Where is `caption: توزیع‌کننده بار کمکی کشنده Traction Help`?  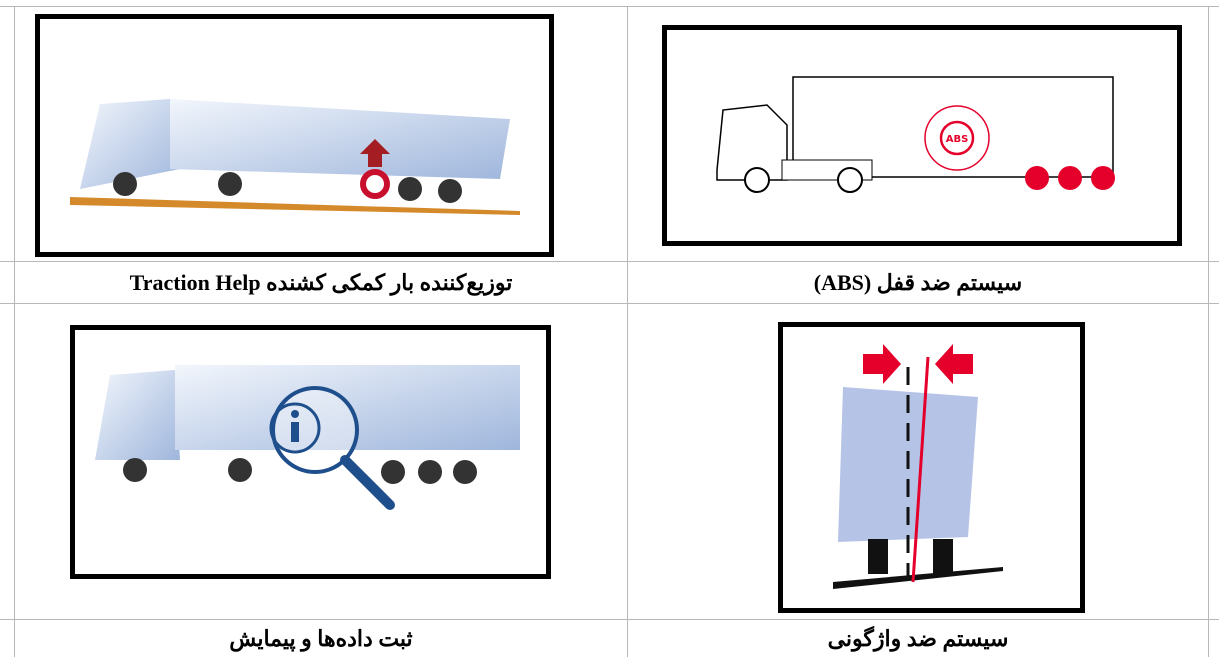 caption: توزیع‌کننده بار کمکی کشنده Traction Help is located at coordinates (321, 282).